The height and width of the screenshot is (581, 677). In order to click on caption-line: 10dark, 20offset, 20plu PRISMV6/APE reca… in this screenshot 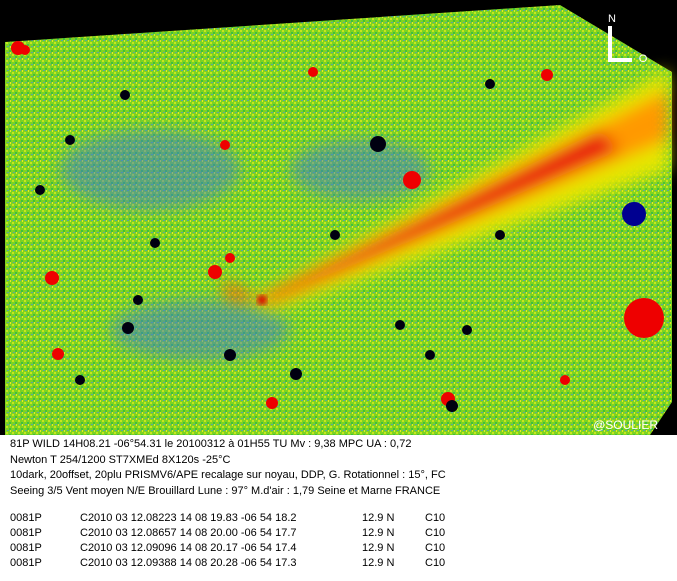, I will do `click(228, 475)`.